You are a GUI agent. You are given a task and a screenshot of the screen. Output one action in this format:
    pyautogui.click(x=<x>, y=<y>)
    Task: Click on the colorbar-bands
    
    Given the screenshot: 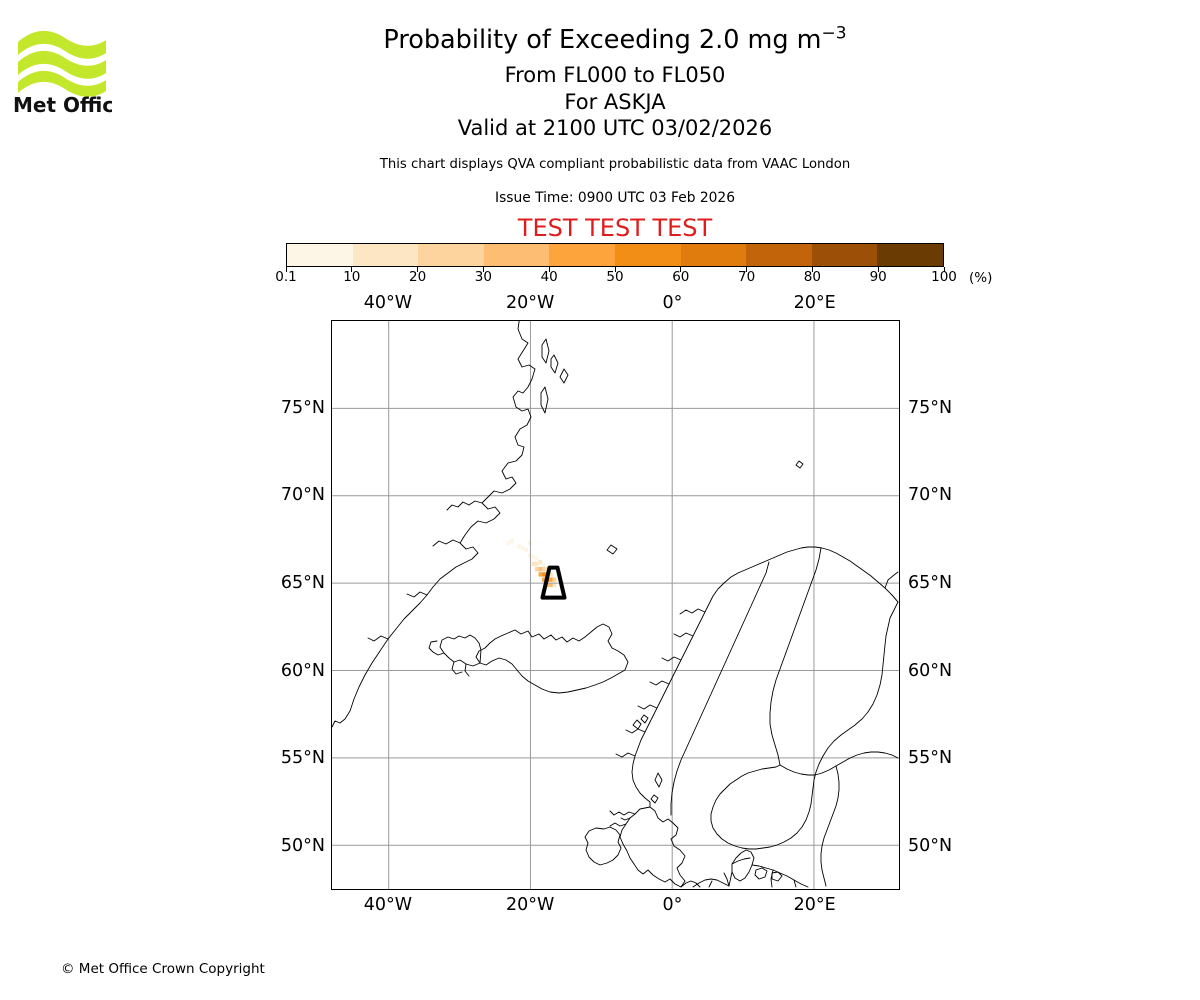 What is the action you would take?
    pyautogui.click(x=615, y=255)
    